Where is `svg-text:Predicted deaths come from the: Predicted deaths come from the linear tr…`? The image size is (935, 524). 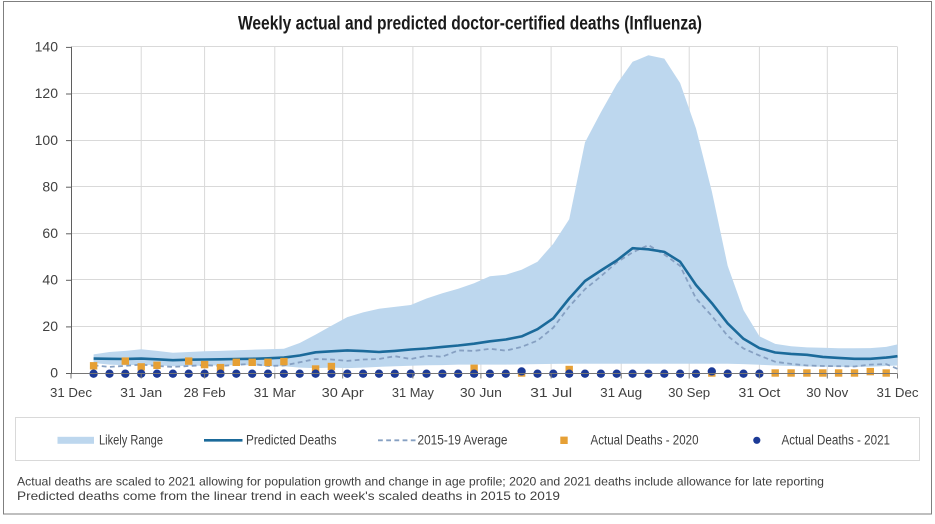 svg-text:Predicted deaths come from the: Predicted deaths come from the linear tr… is located at coordinates (288, 496).